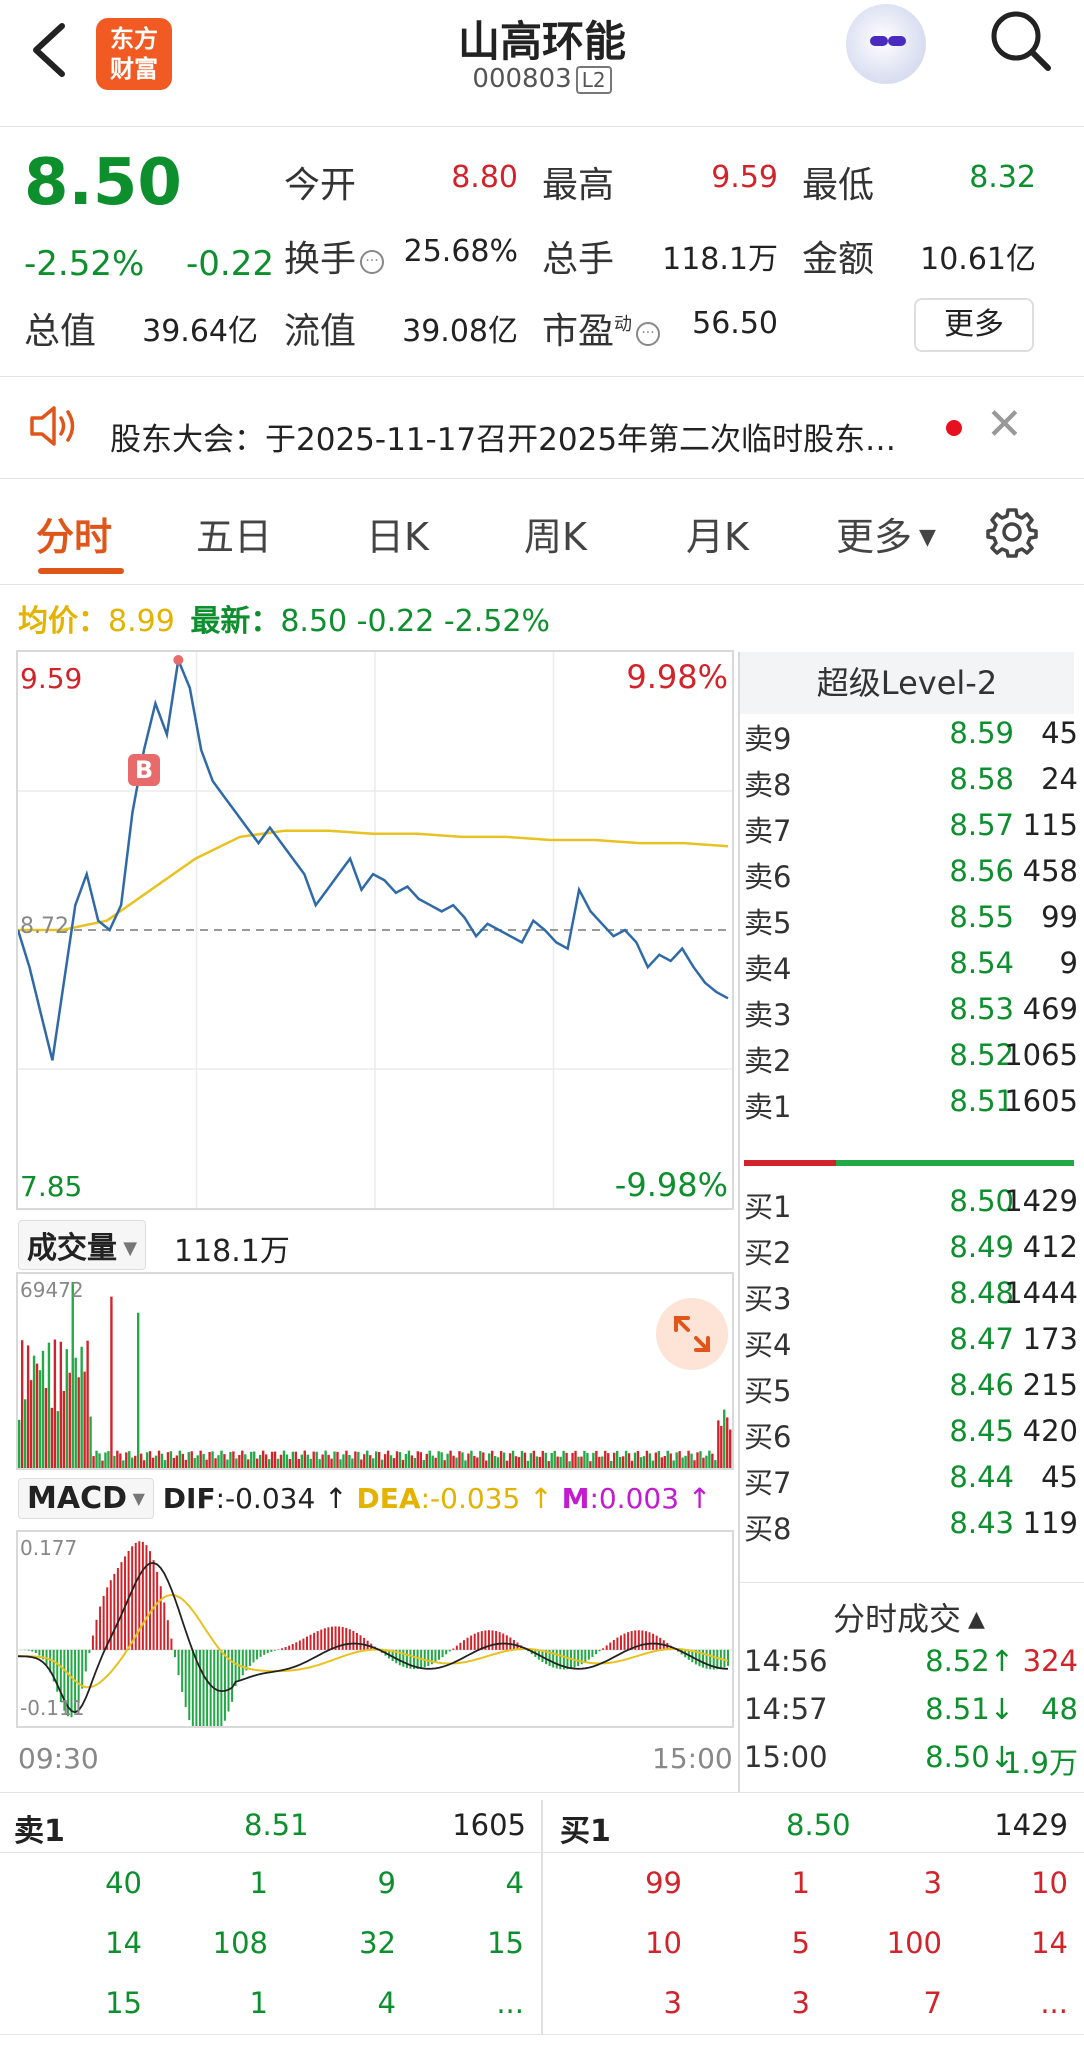 This screenshot has width=1084, height=2047. Describe the element at coordinates (911, 1668) in the screenshot. I see `trade-row: 14:56 8.52↑ 324` at that location.